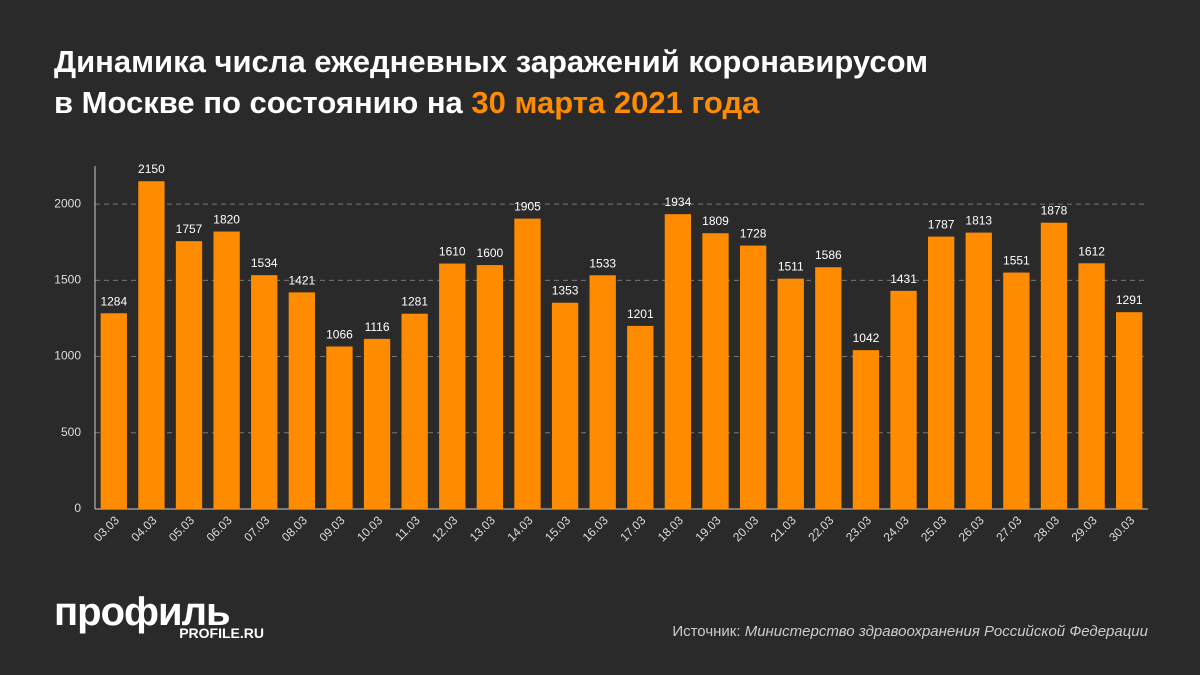 The height and width of the screenshot is (675, 1200). What do you see at coordinates (753, 234) in the screenshot?
I see `value-label: 1728` at bounding box center [753, 234].